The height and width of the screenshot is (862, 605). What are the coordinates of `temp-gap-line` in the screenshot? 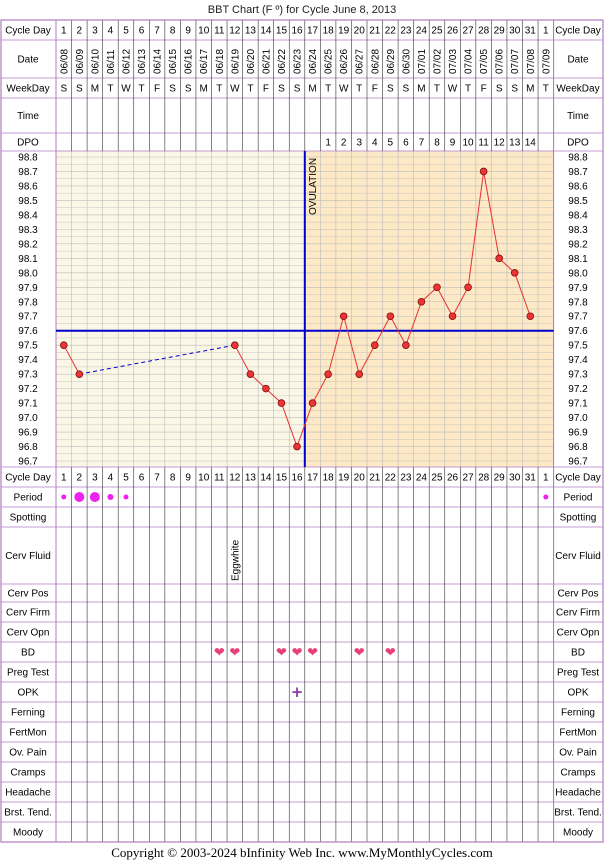 It's located at (157, 359).